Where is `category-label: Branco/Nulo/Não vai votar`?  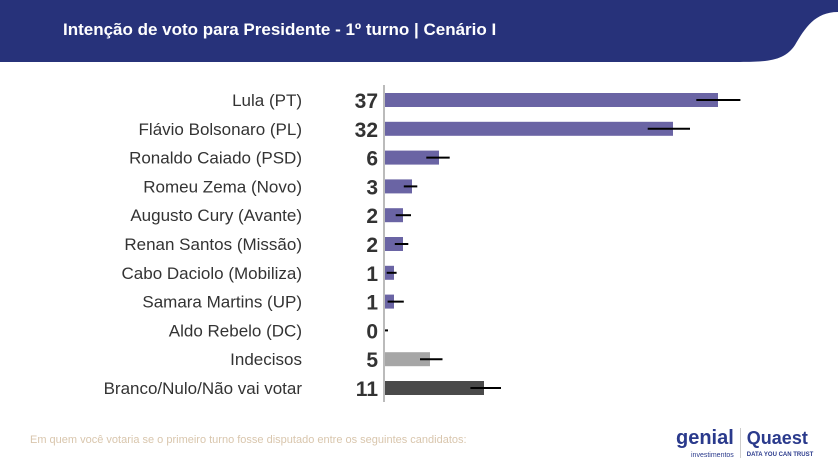
category-label: Branco/Nulo/Não vai votar is located at coordinates (203, 388).